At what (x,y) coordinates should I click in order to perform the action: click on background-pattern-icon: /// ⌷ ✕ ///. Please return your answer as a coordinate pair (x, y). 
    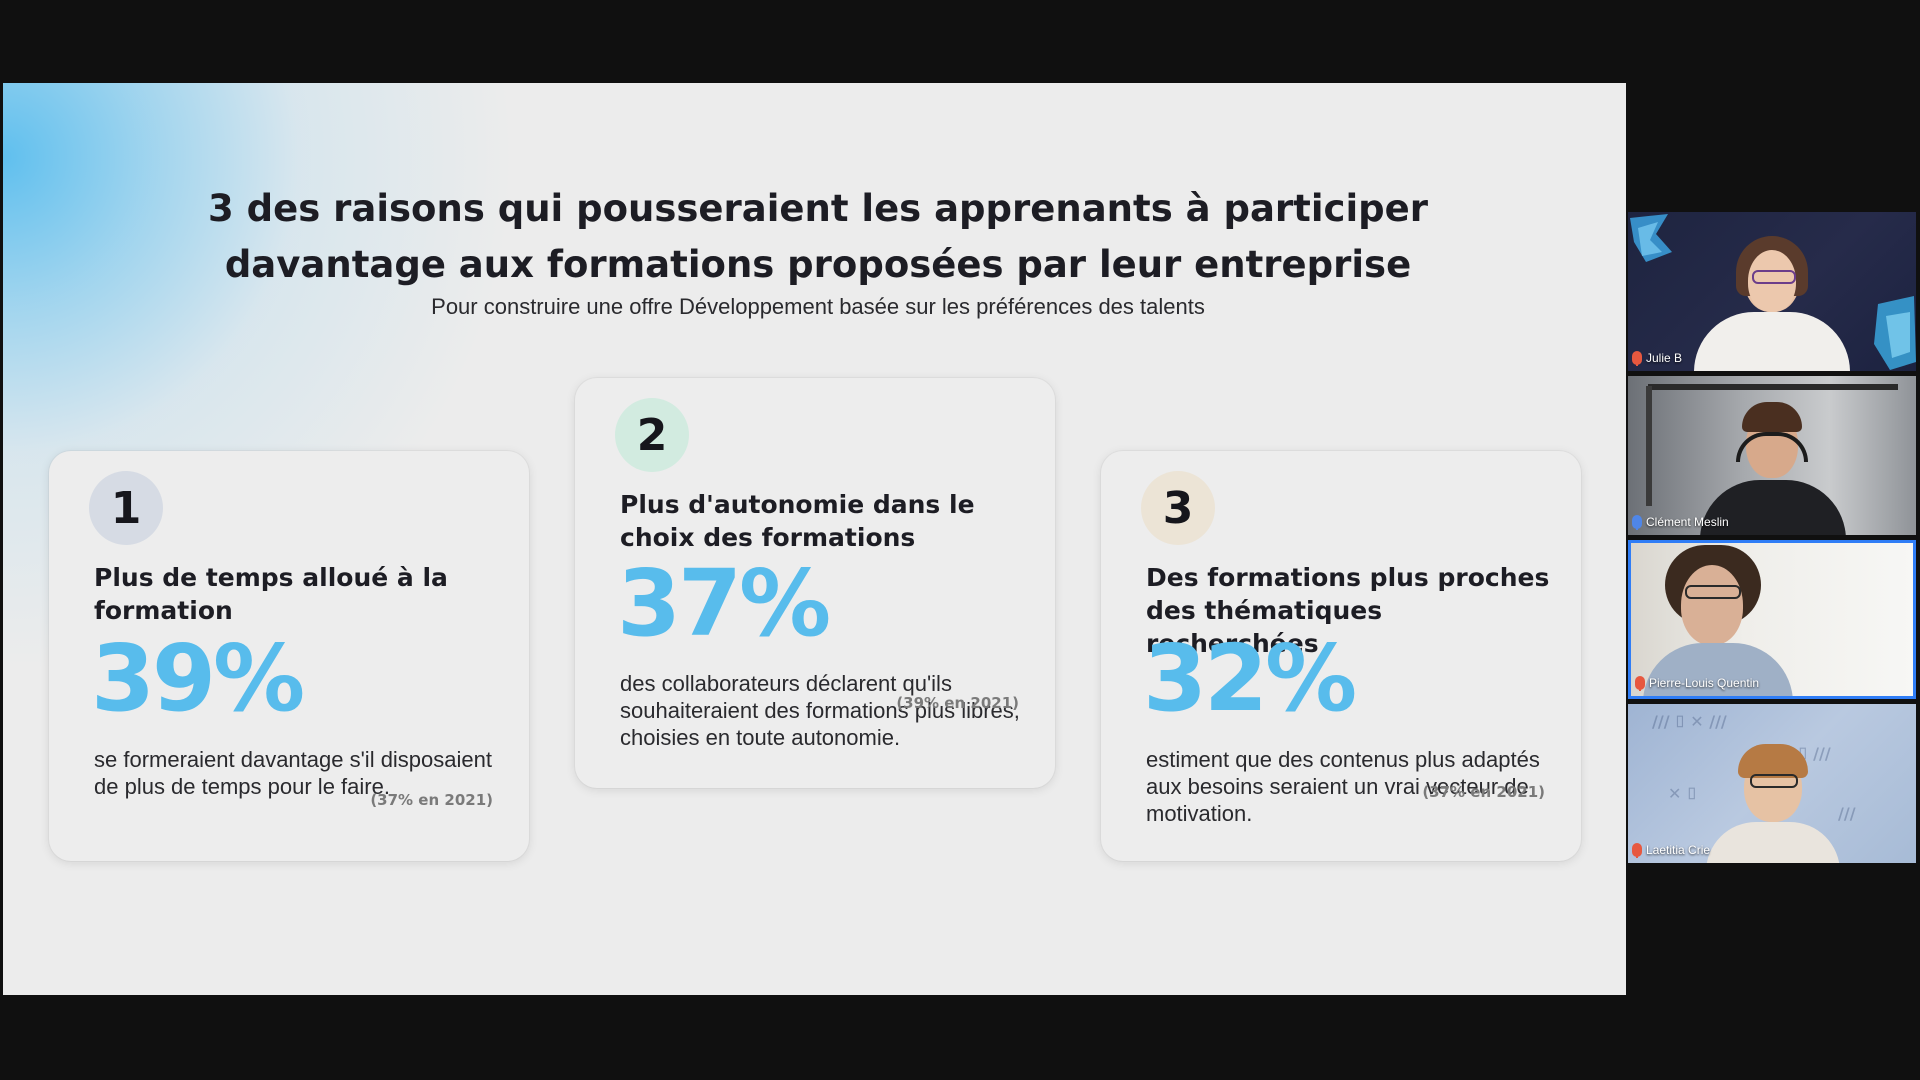
    Looking at the image, I should click on (1689, 721).